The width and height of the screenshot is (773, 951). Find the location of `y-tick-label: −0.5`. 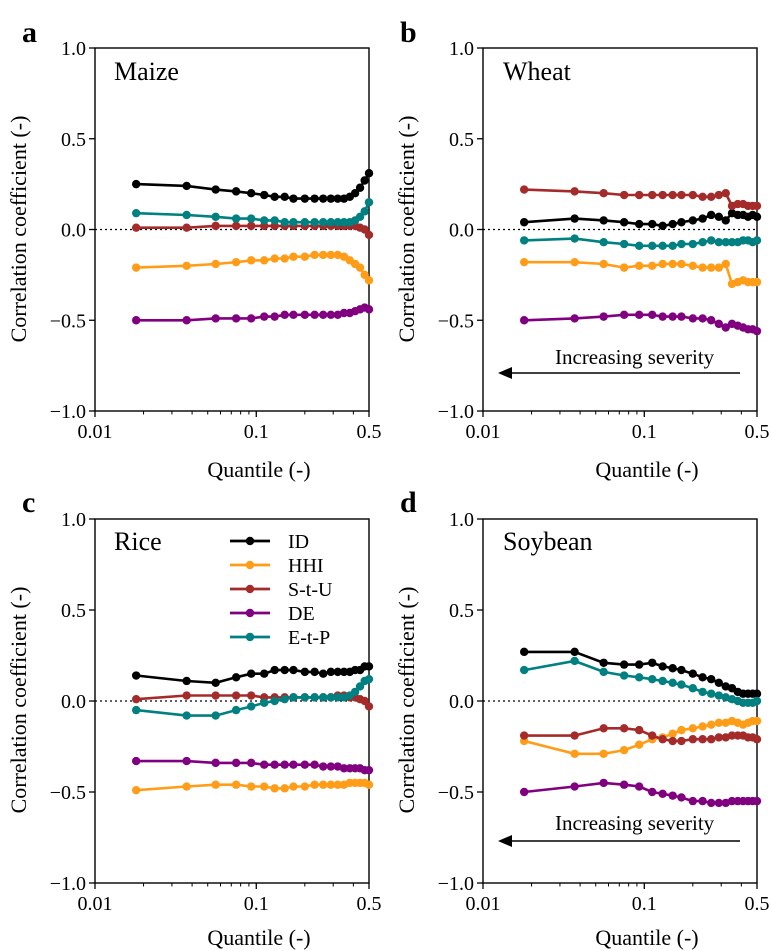

y-tick-label: −0.5 is located at coordinates (456, 321).